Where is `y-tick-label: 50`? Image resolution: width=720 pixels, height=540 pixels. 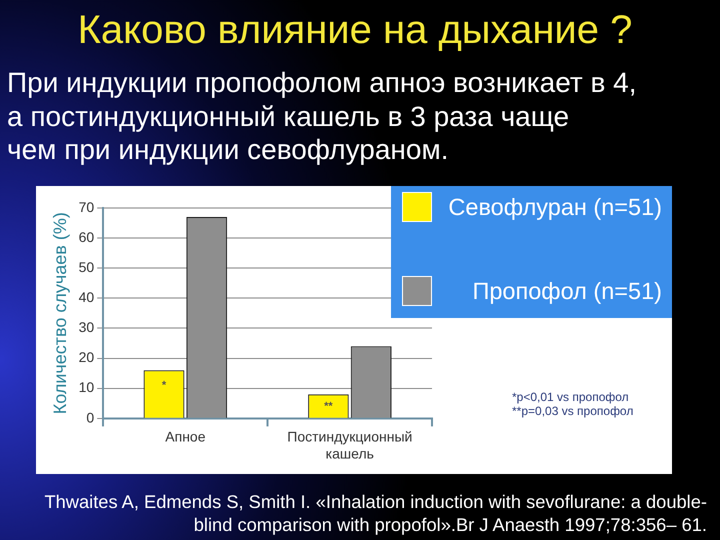
y-tick-label: 50 is located at coordinates (86, 266).